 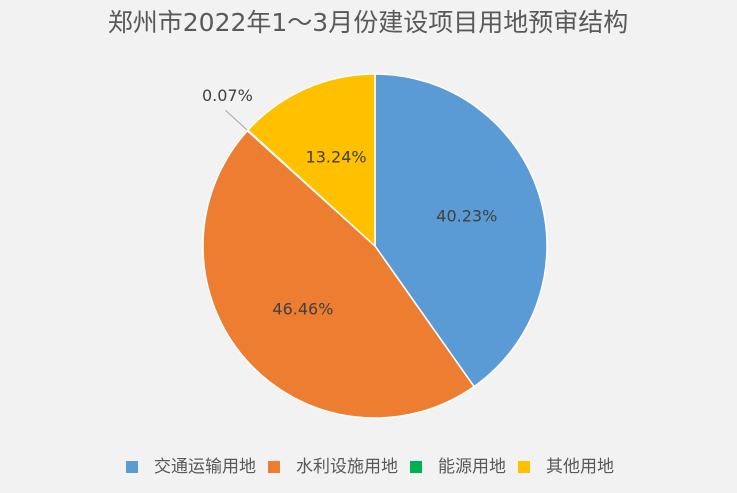 What do you see at coordinates (236, 120) in the screenshot?
I see `leader-line` at bounding box center [236, 120].